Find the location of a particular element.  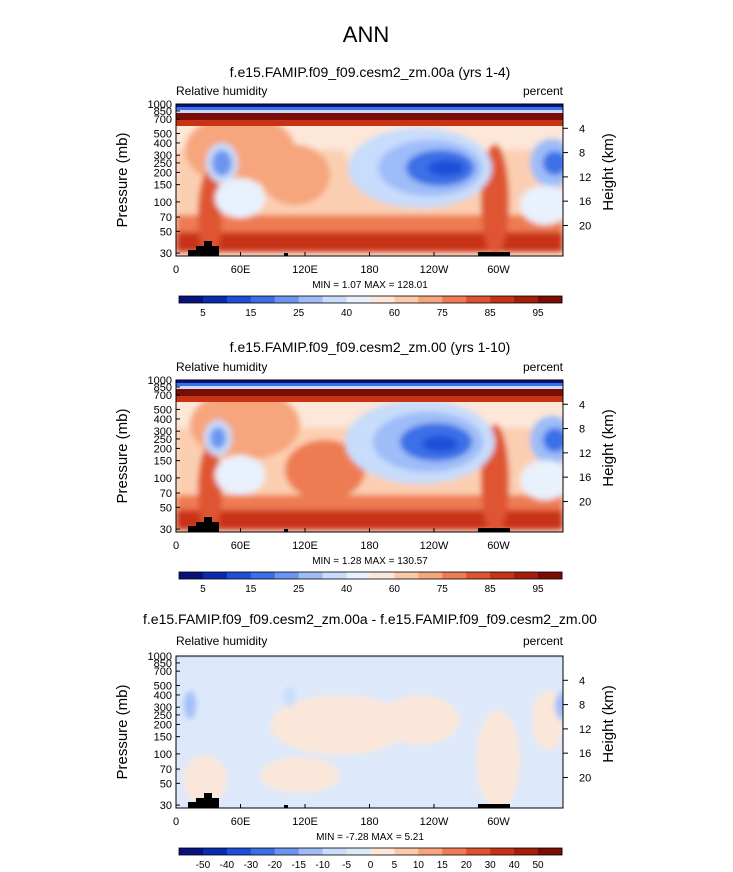

panel-2-colorbar-label: 75 is located at coordinates (443, 589).